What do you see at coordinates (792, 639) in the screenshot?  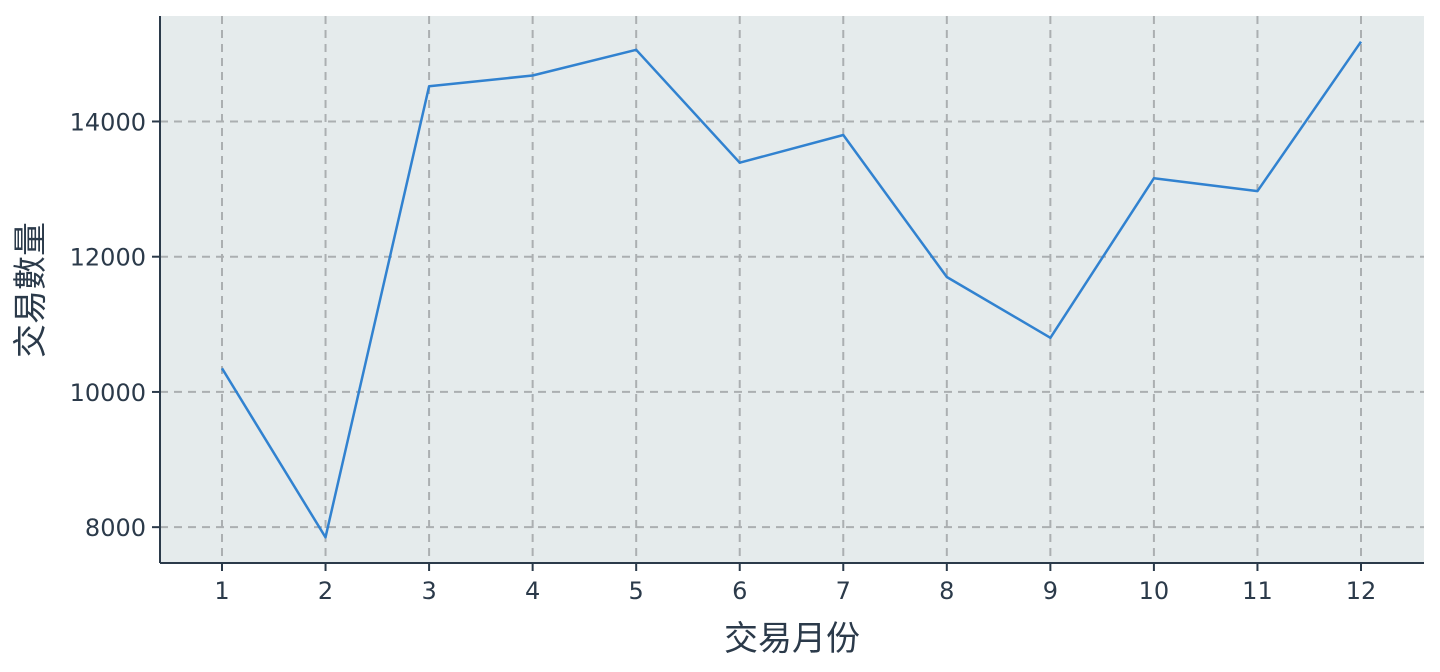 I see `x-axis-title: 交易月份` at bounding box center [792, 639].